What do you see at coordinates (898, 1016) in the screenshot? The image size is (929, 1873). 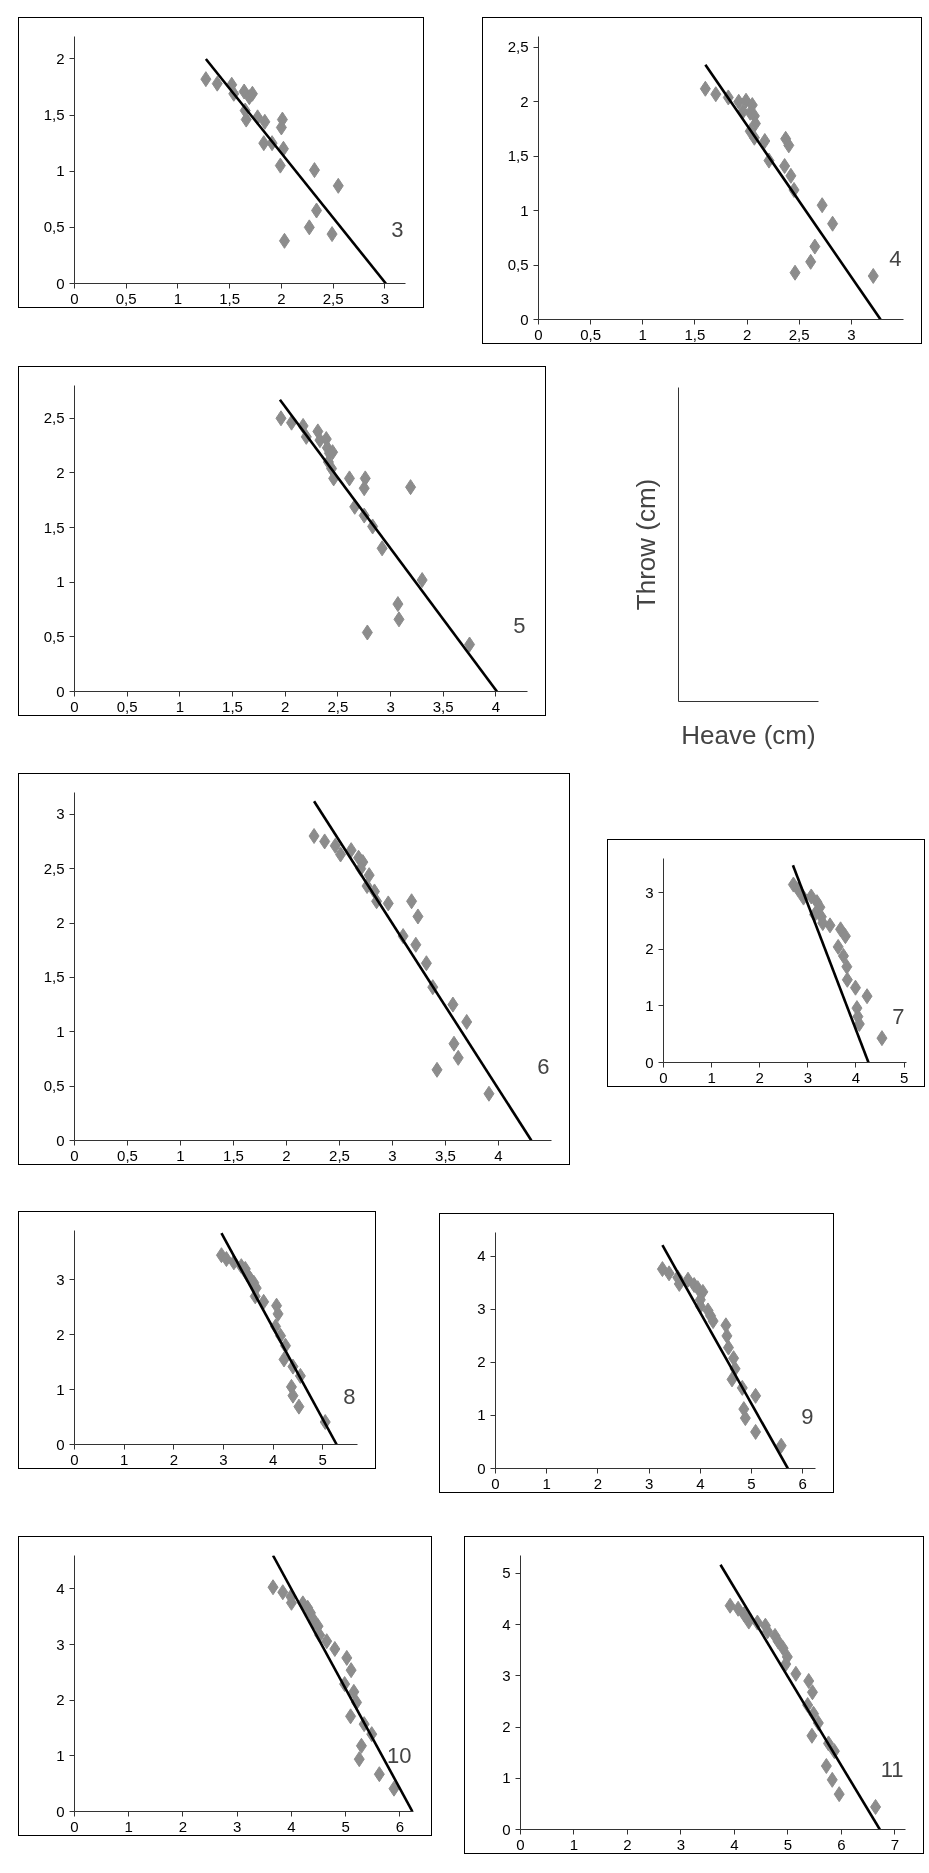 I see `annotation: 7` at bounding box center [898, 1016].